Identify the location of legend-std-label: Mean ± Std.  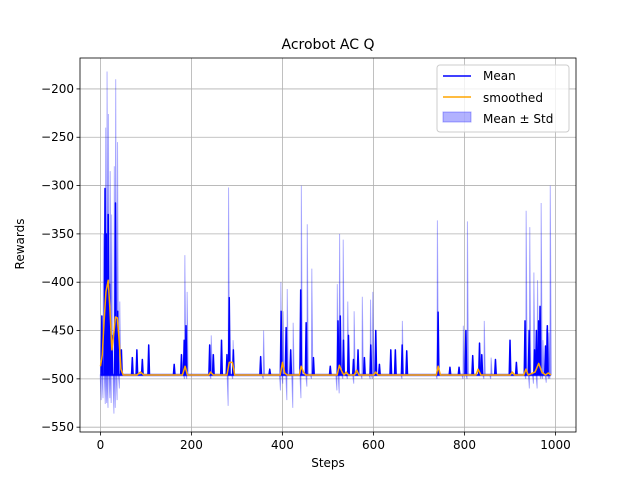
(518, 119).